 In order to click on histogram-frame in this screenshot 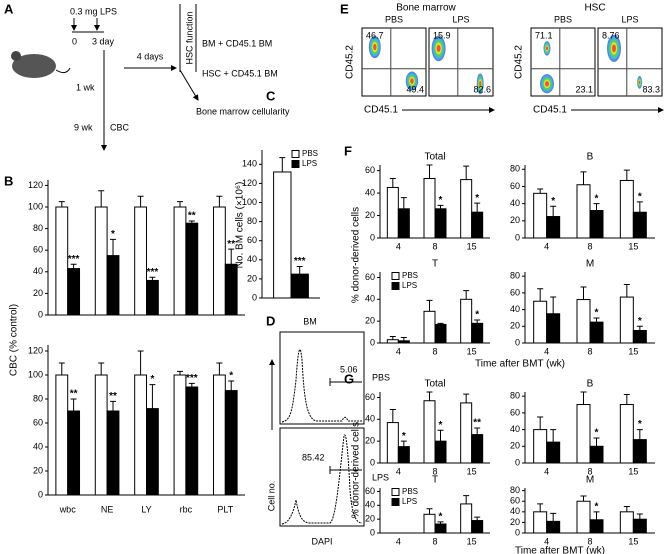, I will do `click(322, 477)`.